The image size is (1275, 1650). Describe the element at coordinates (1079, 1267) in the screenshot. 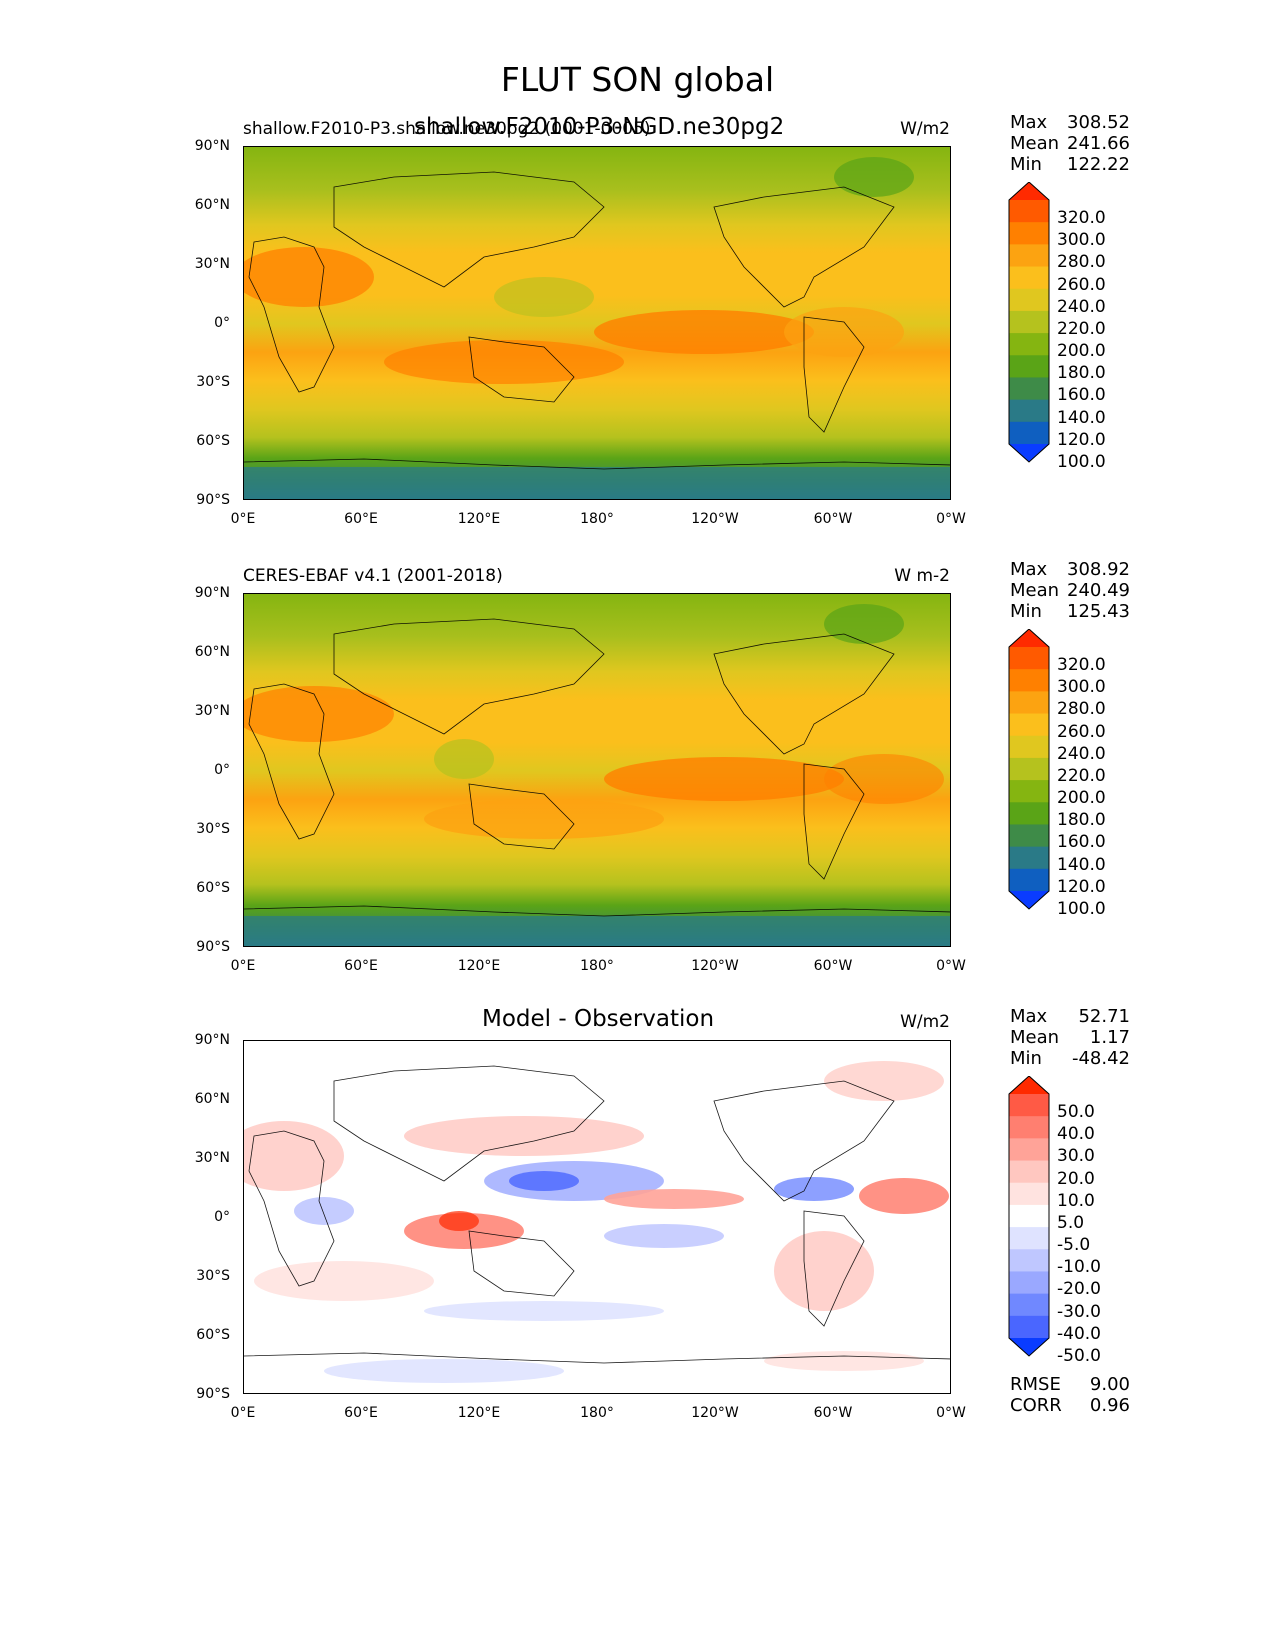

I see `colorbar-tick-label: -10.0` at that location.